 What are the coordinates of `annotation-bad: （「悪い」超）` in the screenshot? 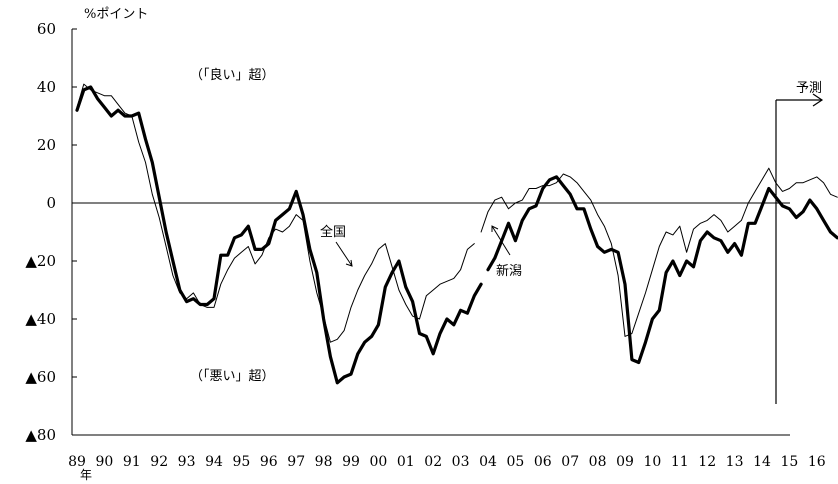 It's located at (232, 376).